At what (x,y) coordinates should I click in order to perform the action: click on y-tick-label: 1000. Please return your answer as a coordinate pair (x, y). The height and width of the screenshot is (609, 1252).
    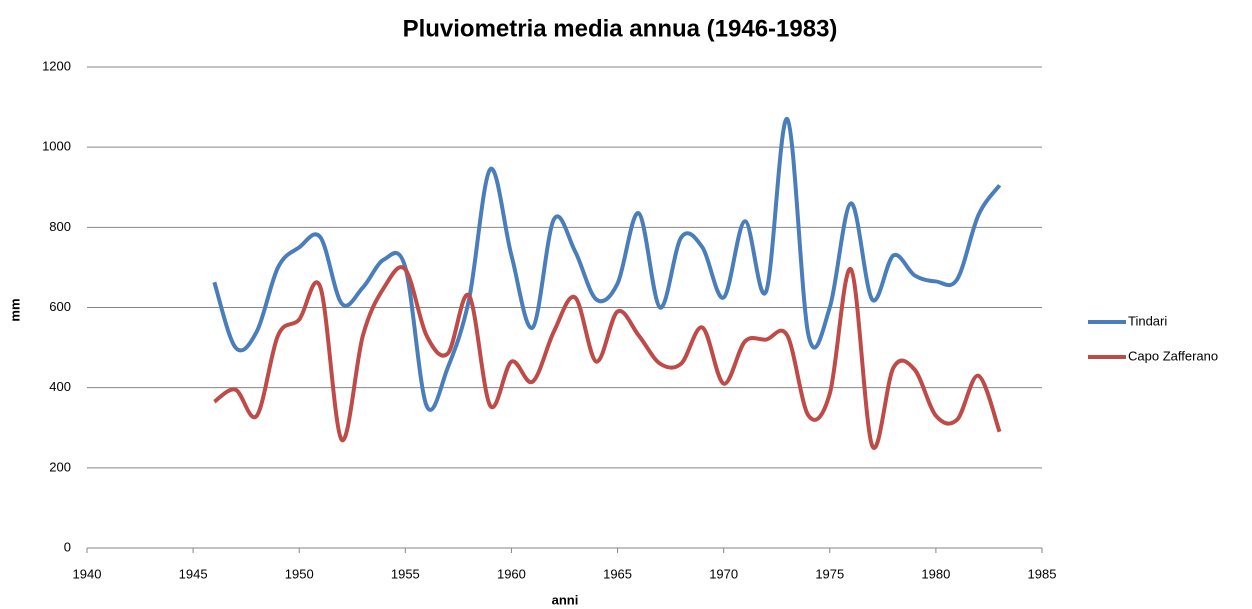
    Looking at the image, I should click on (56, 146).